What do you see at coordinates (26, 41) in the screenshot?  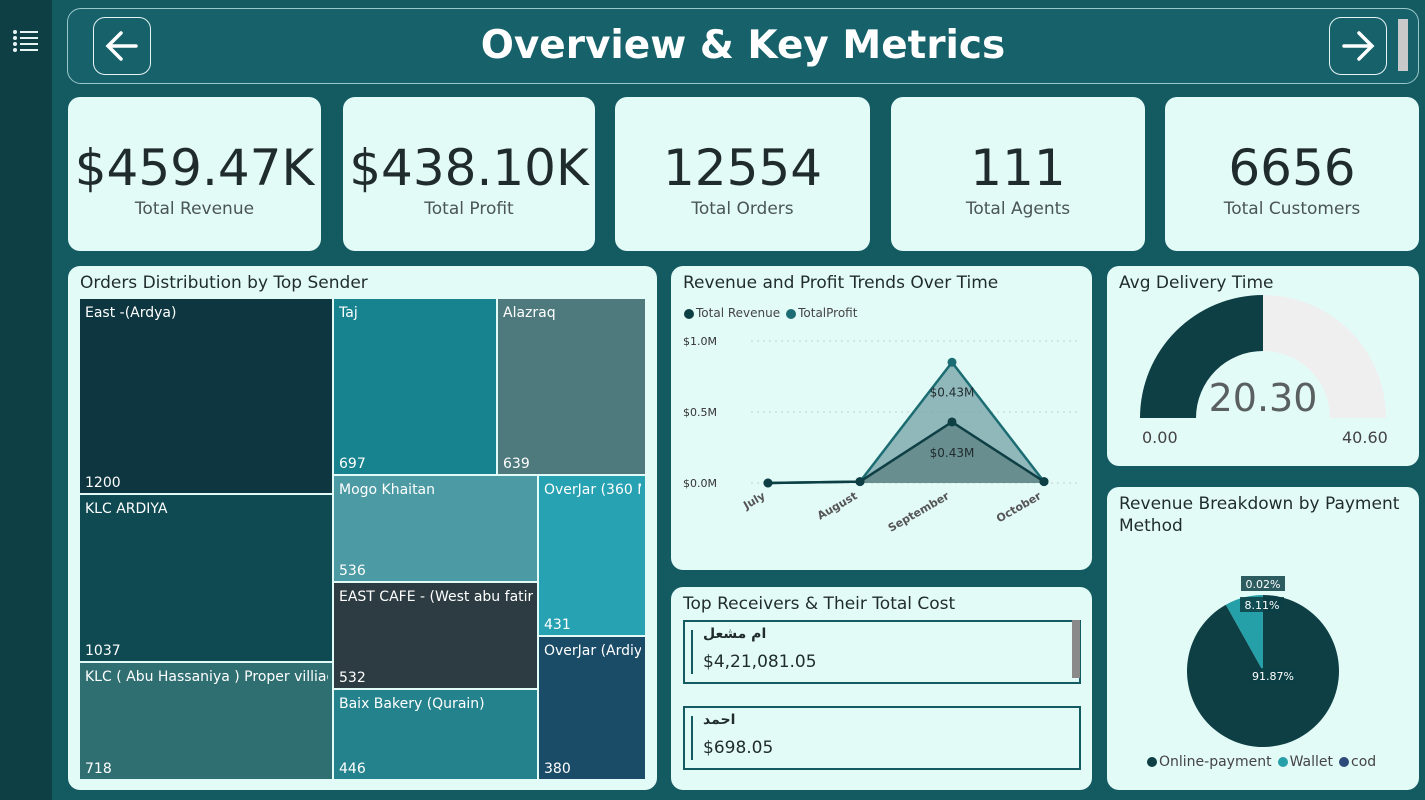 I see `menu-list-icon` at bounding box center [26, 41].